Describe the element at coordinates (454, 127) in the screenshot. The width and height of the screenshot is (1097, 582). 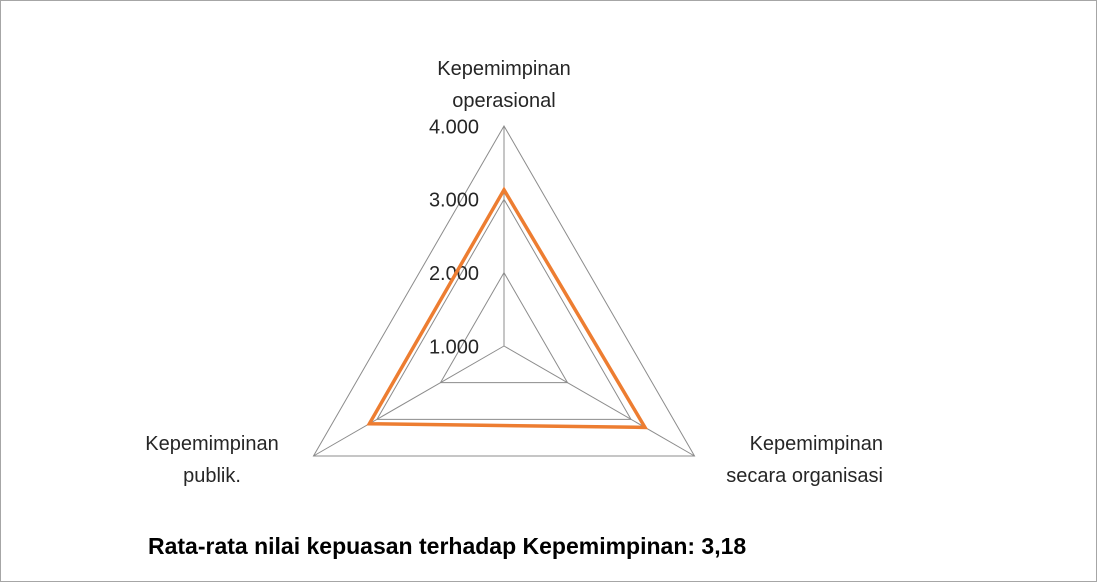
I see `tick-label: 4.000` at that location.